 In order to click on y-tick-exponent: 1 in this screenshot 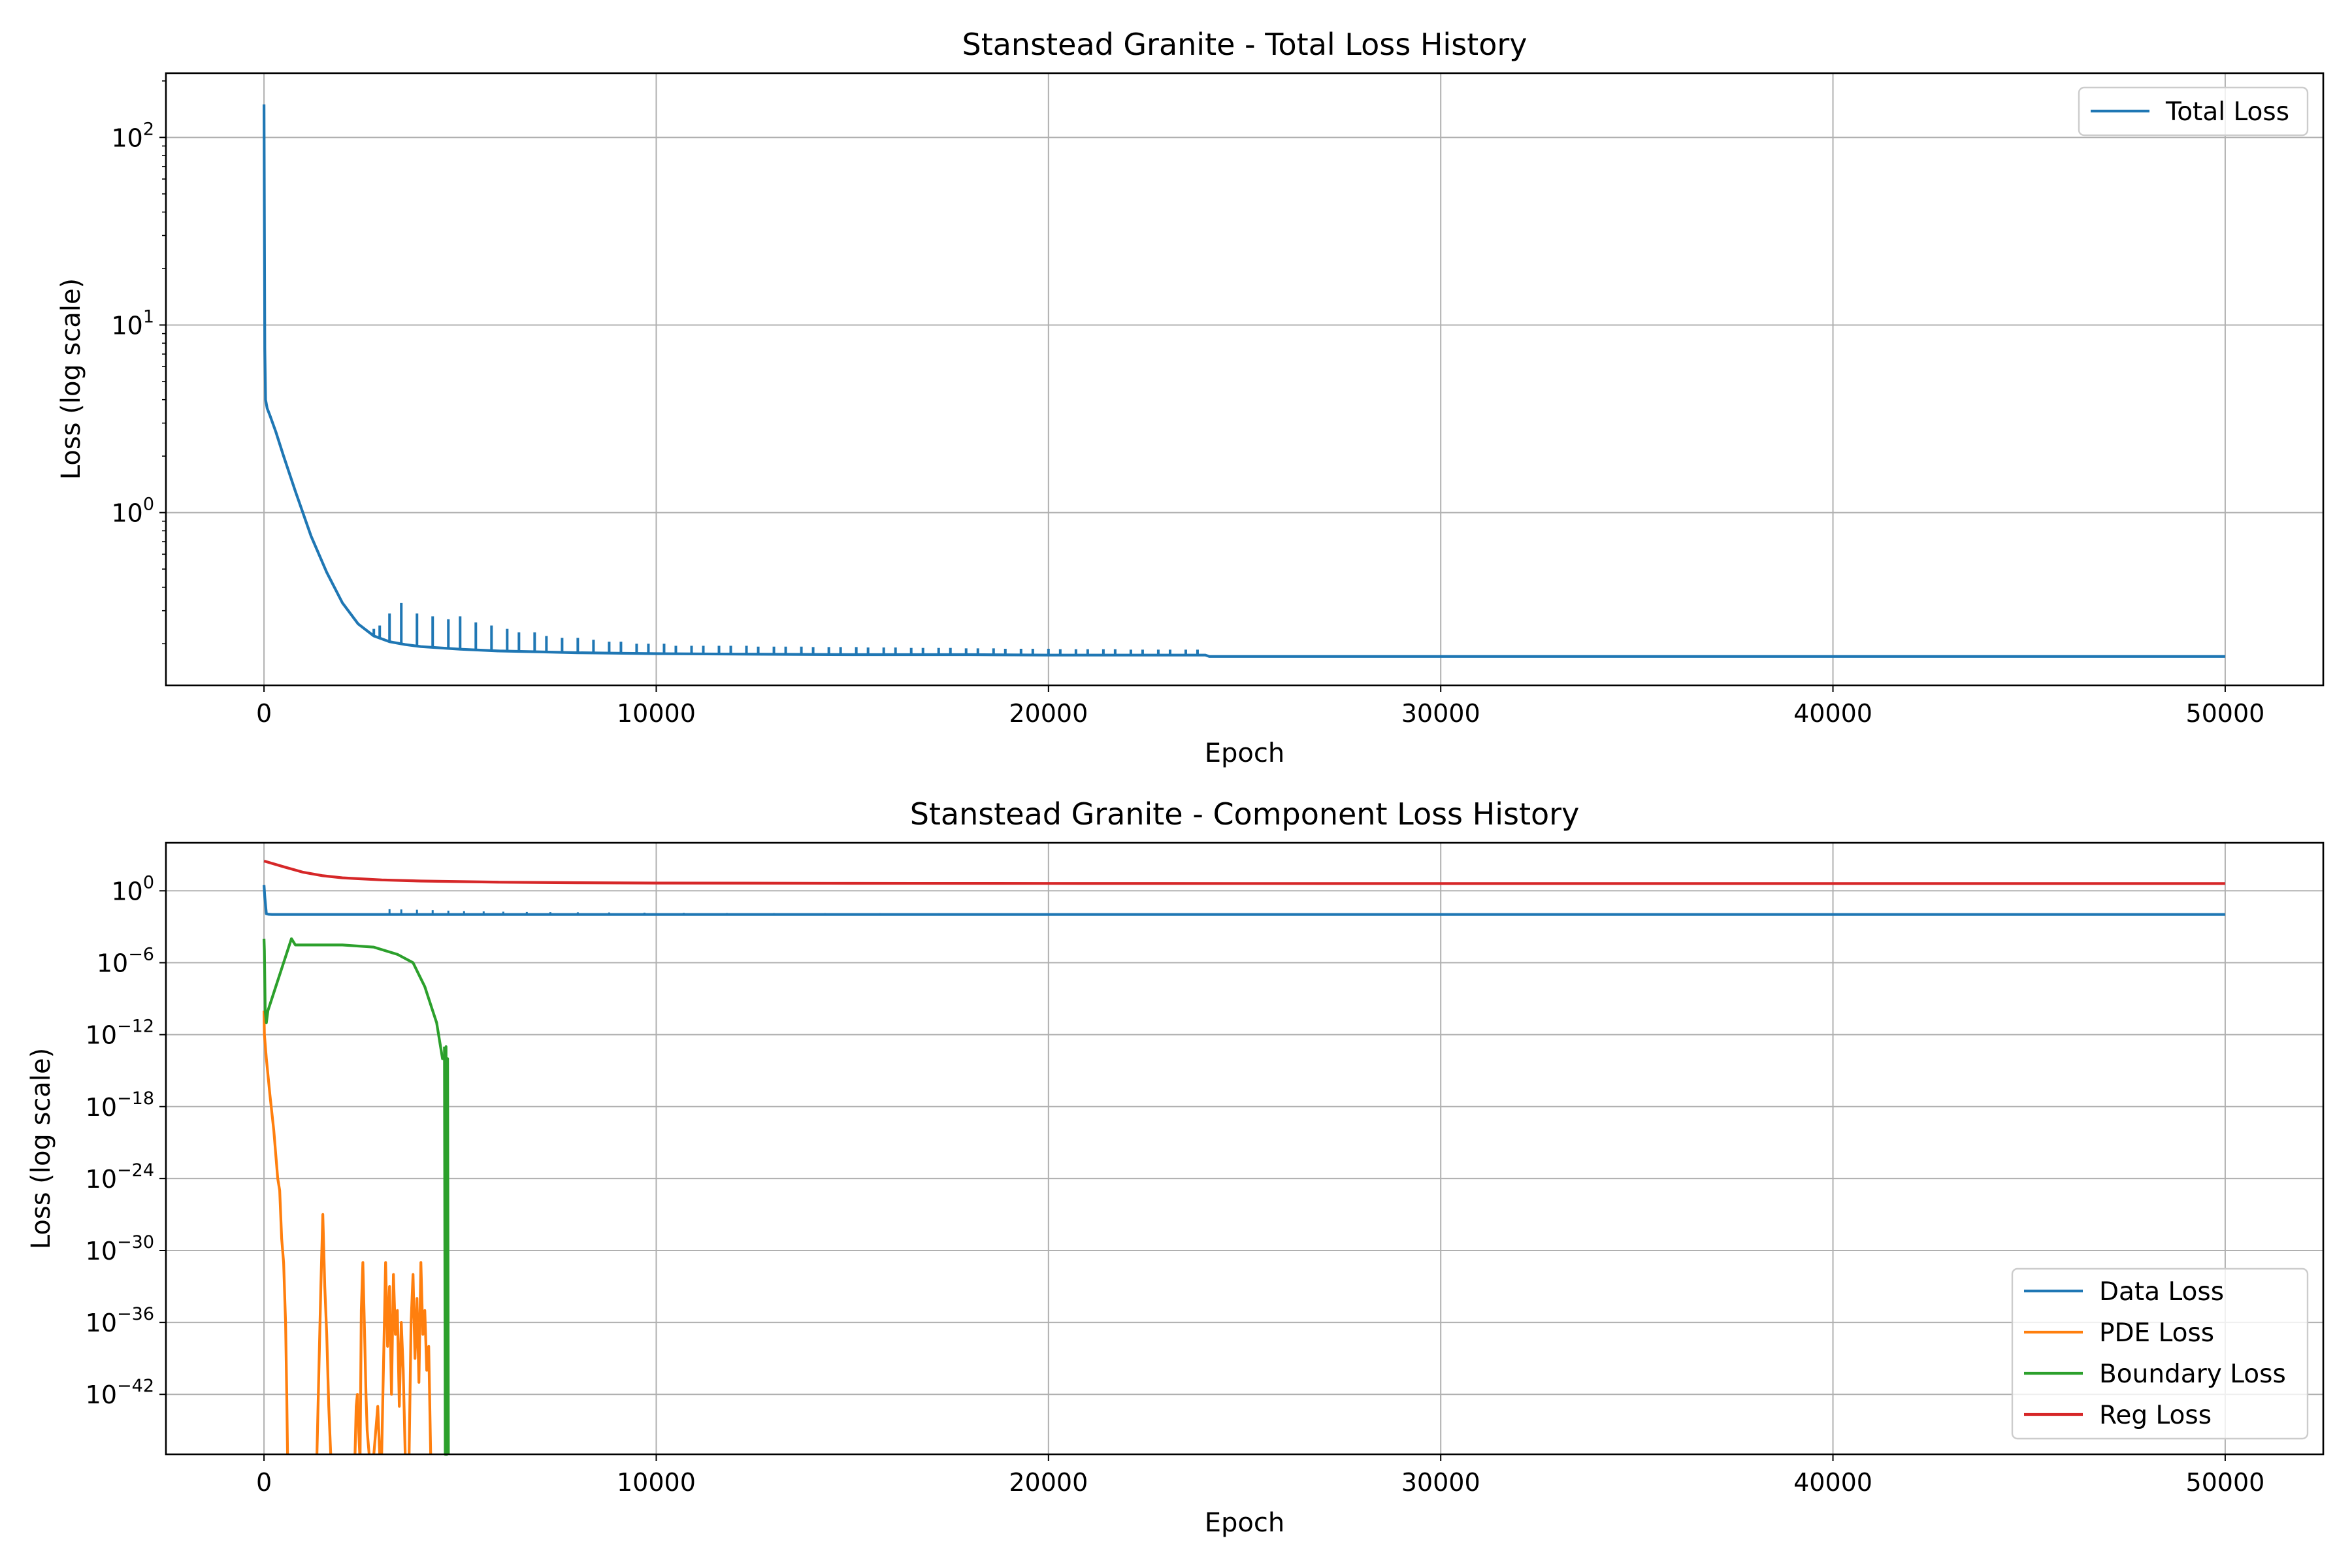, I will do `click(148, 316)`.